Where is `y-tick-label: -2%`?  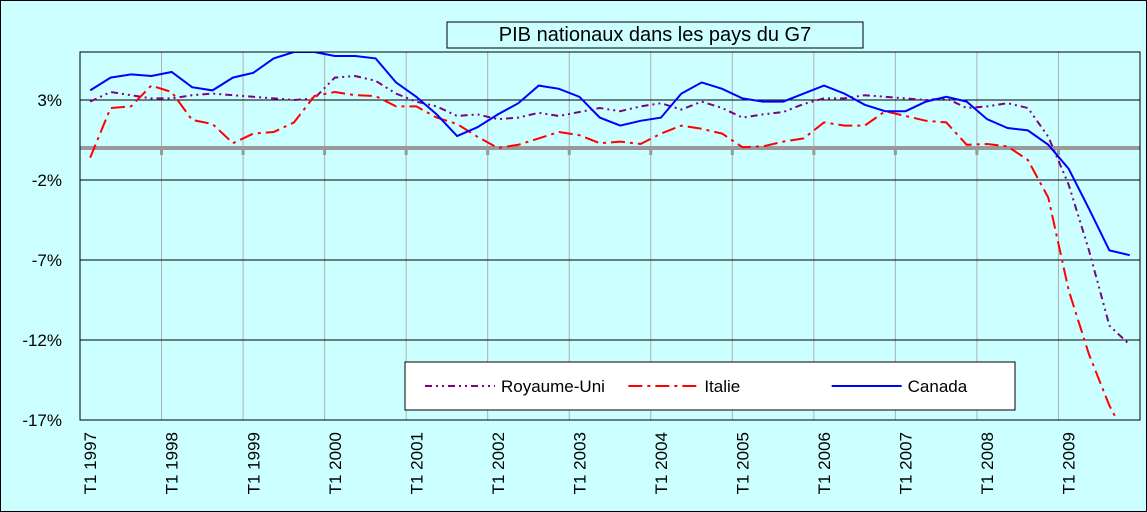 y-tick-label: -2% is located at coordinates (47, 180).